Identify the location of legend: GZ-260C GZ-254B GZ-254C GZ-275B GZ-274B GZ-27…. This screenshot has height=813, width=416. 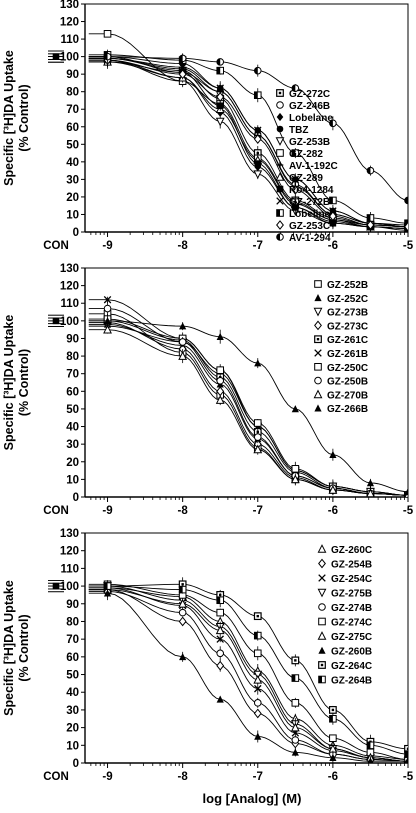
(344, 615).